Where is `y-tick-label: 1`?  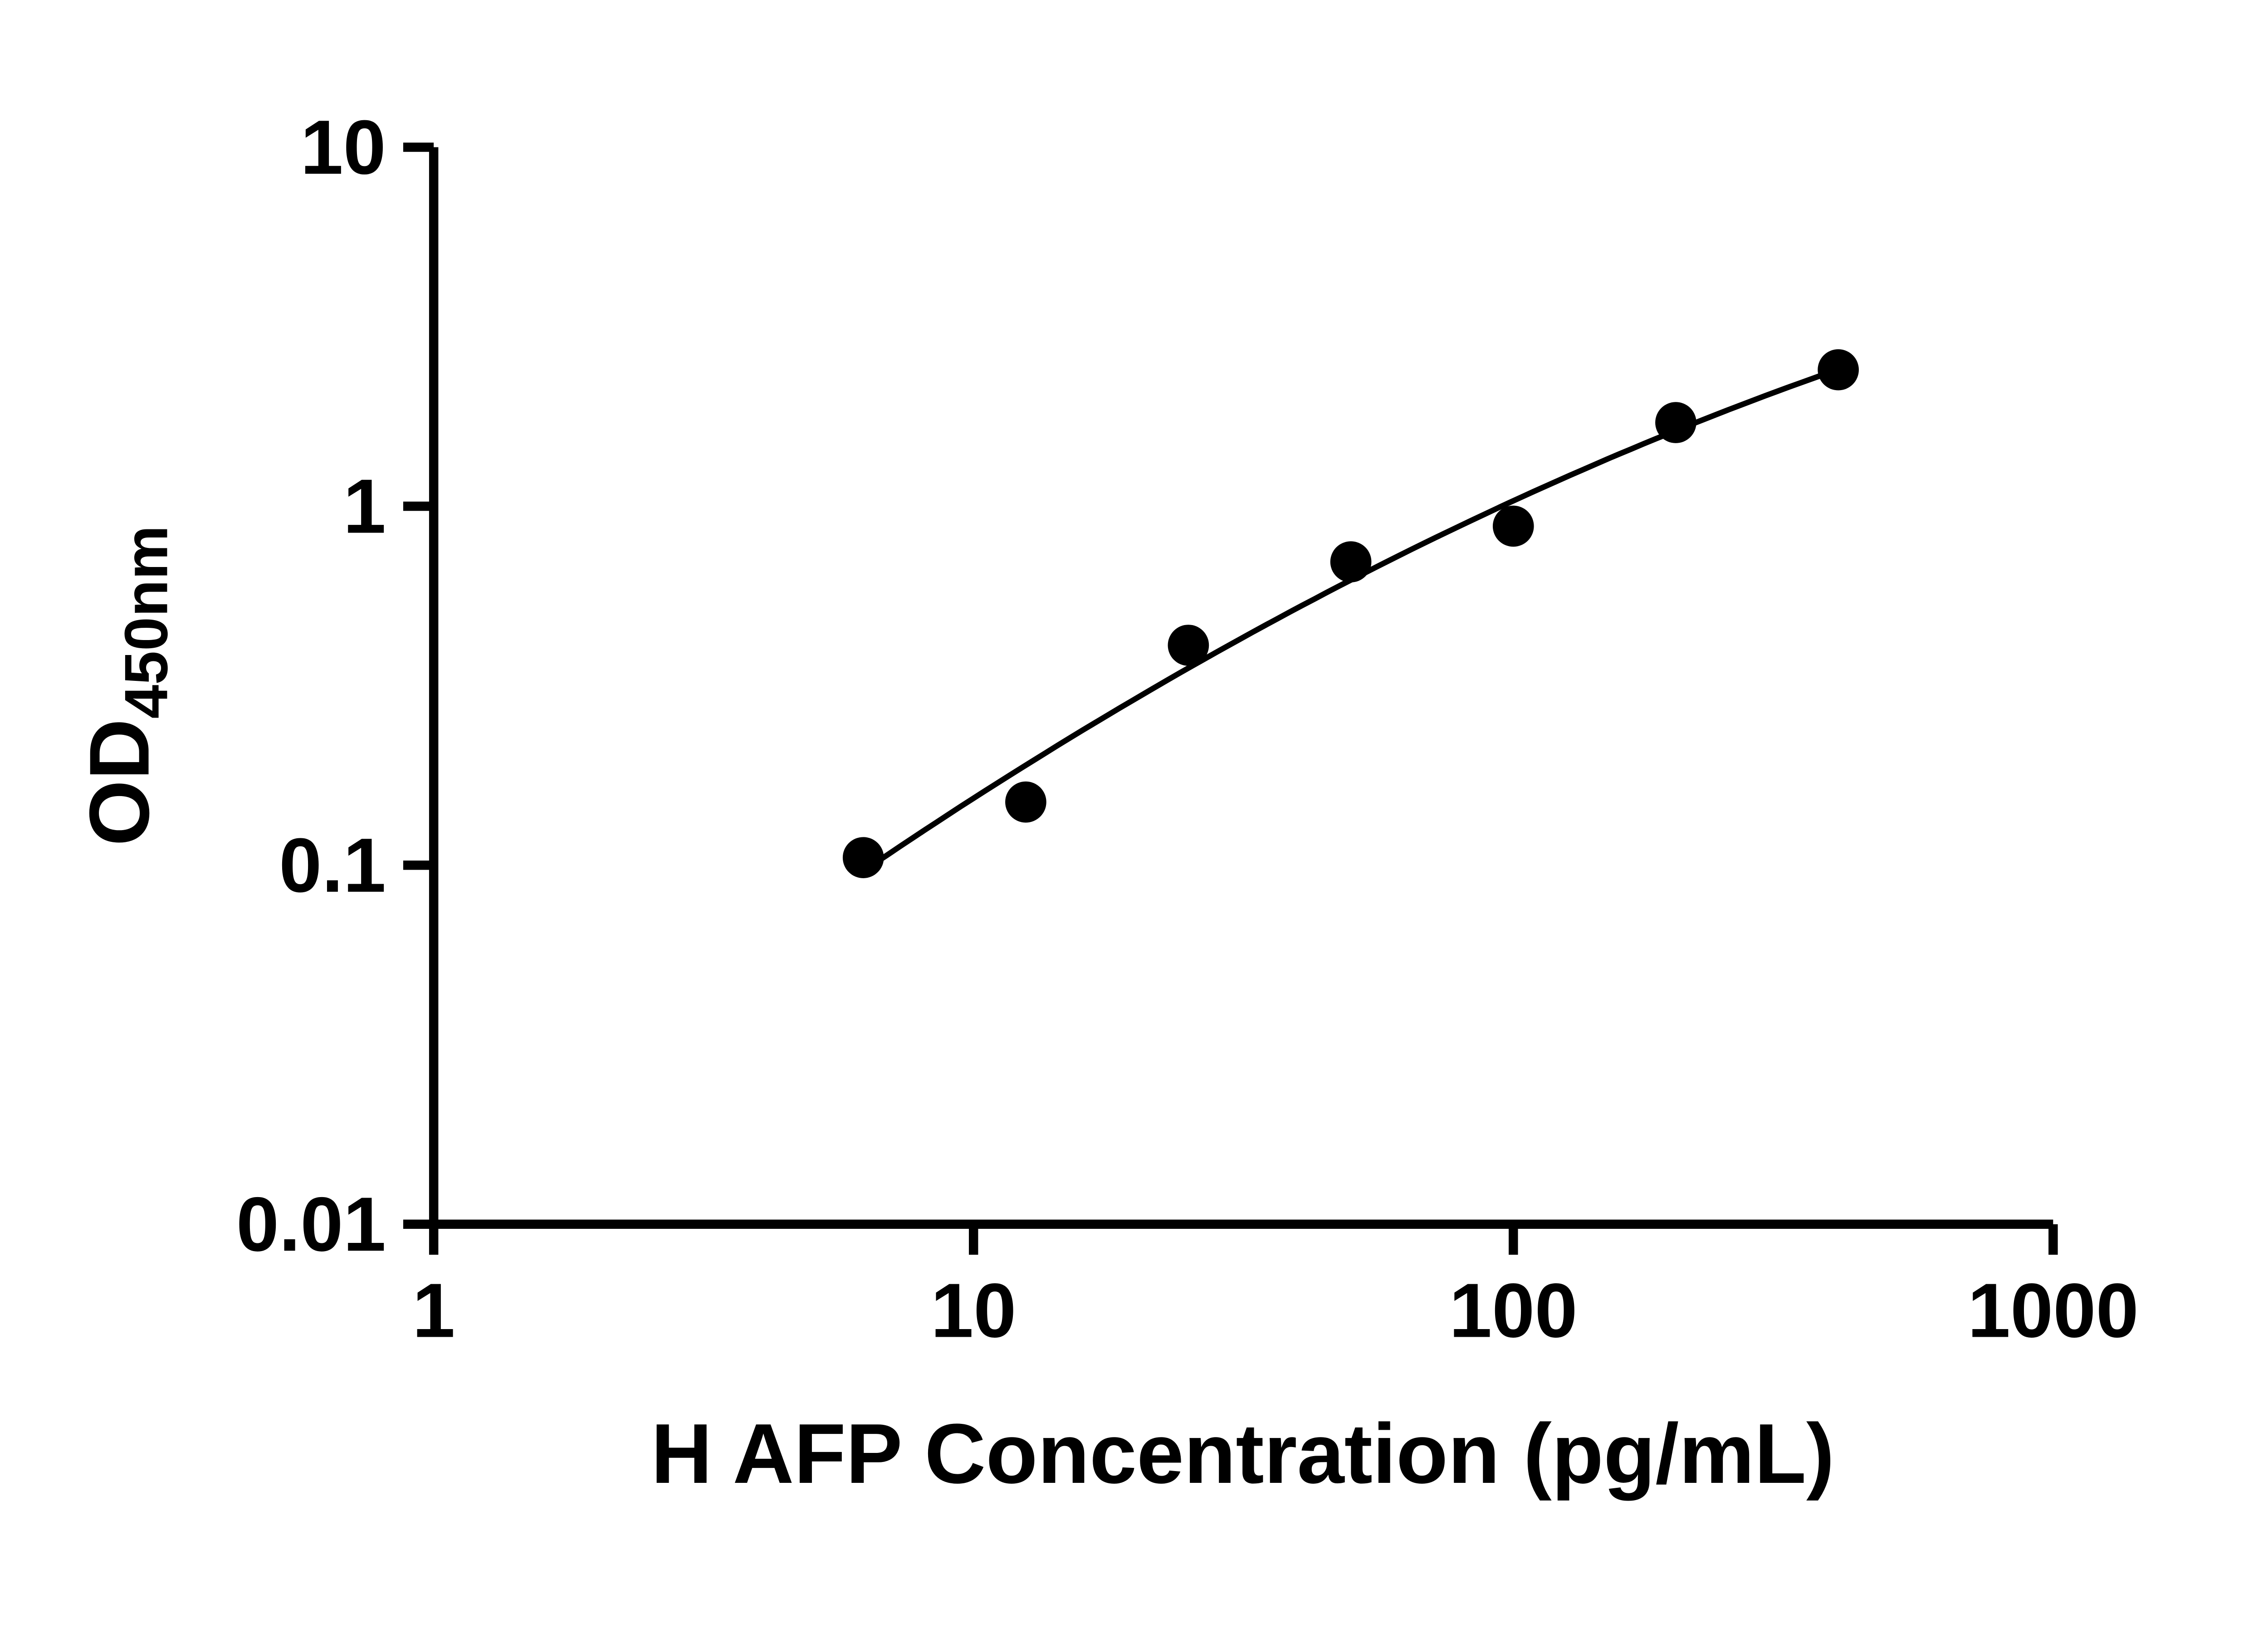 y-tick-label: 1 is located at coordinates (365, 506).